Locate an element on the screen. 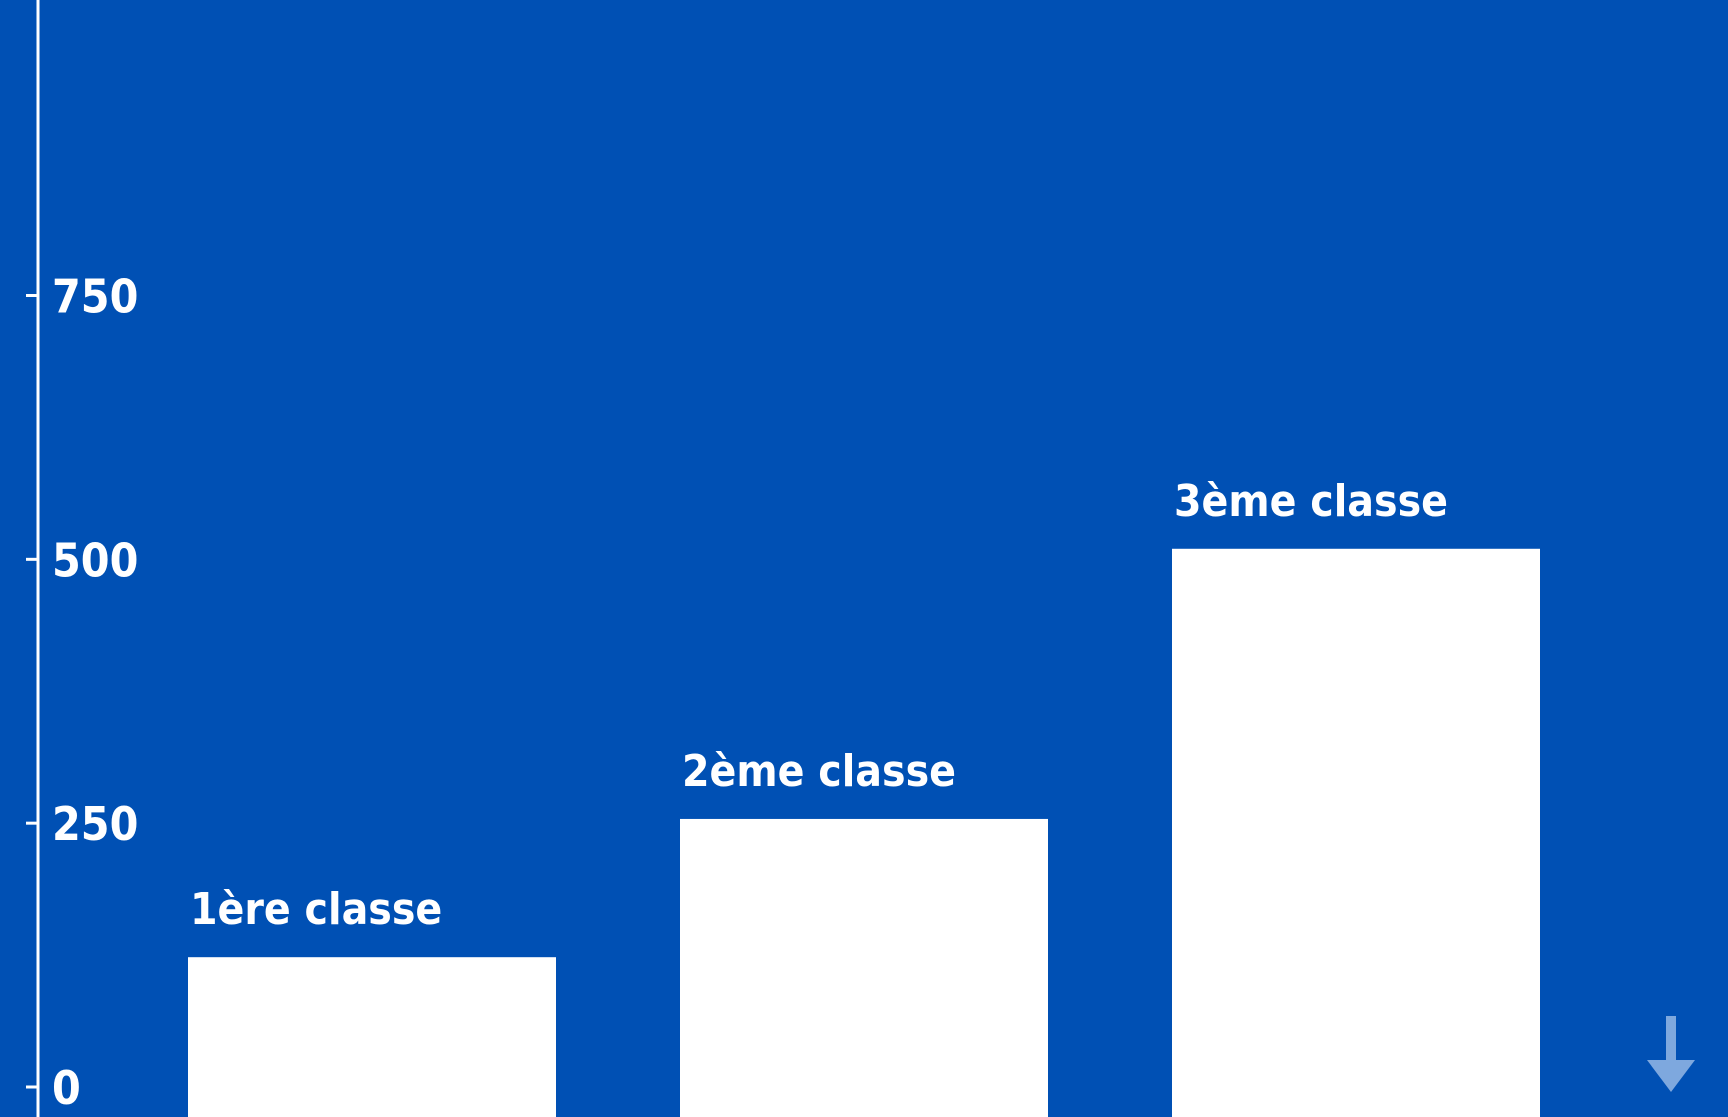  y-tick-label: 750 is located at coordinates (95, 296).